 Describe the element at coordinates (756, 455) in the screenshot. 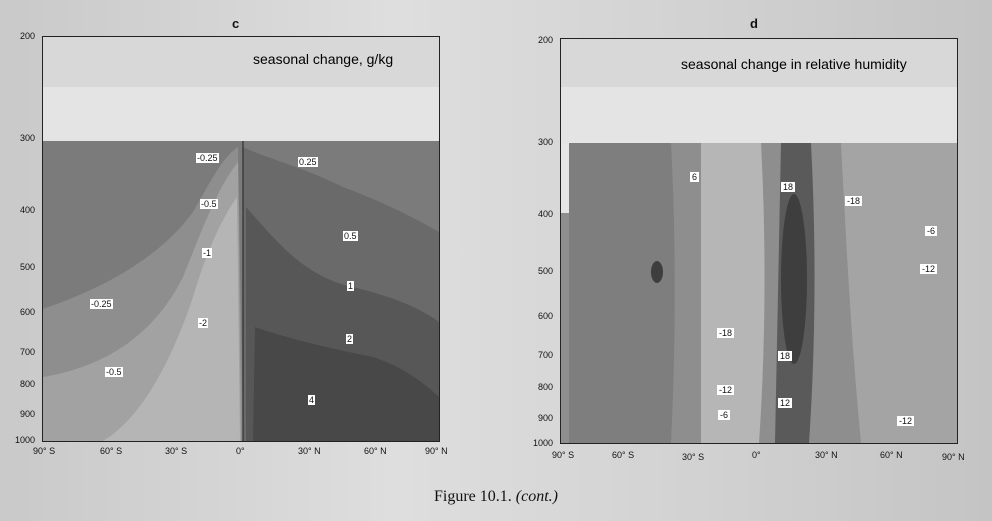

I see `panel-d-xtick-0: 0°` at that location.